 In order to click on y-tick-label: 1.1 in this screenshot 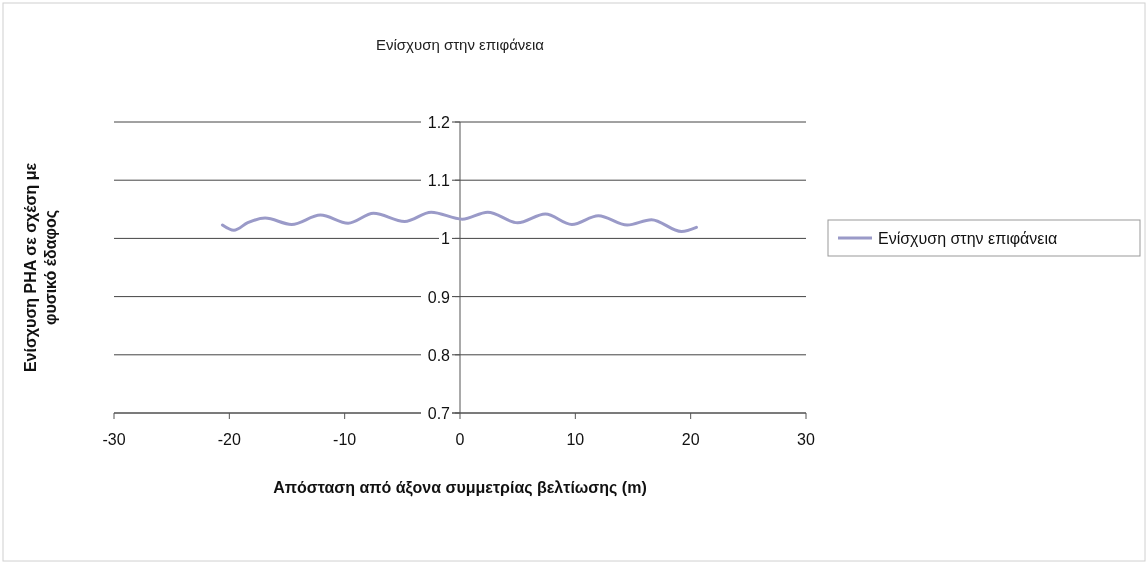, I will do `click(439, 181)`.